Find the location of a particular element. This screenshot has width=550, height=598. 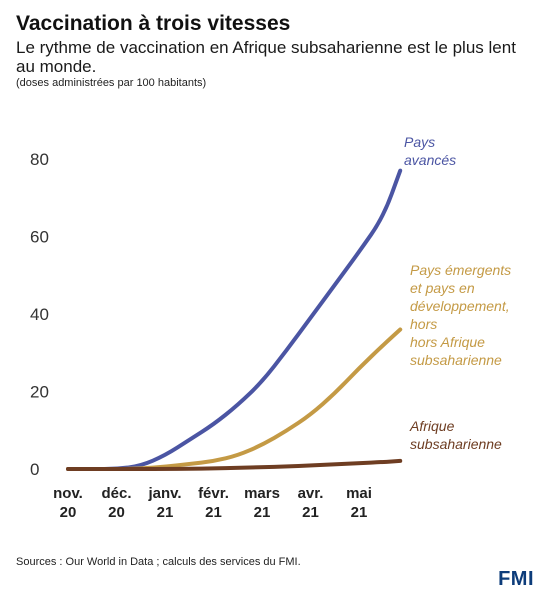

x-tick-label-month: nov. is located at coordinates (68, 493).